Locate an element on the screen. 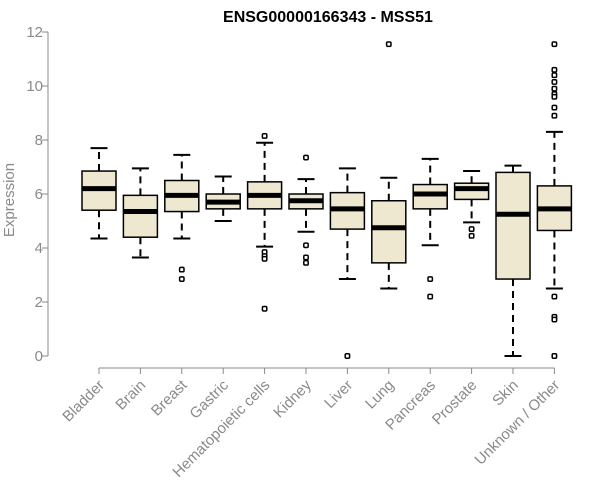 The width and height of the screenshot is (600, 500). box-liver is located at coordinates (347, 263).